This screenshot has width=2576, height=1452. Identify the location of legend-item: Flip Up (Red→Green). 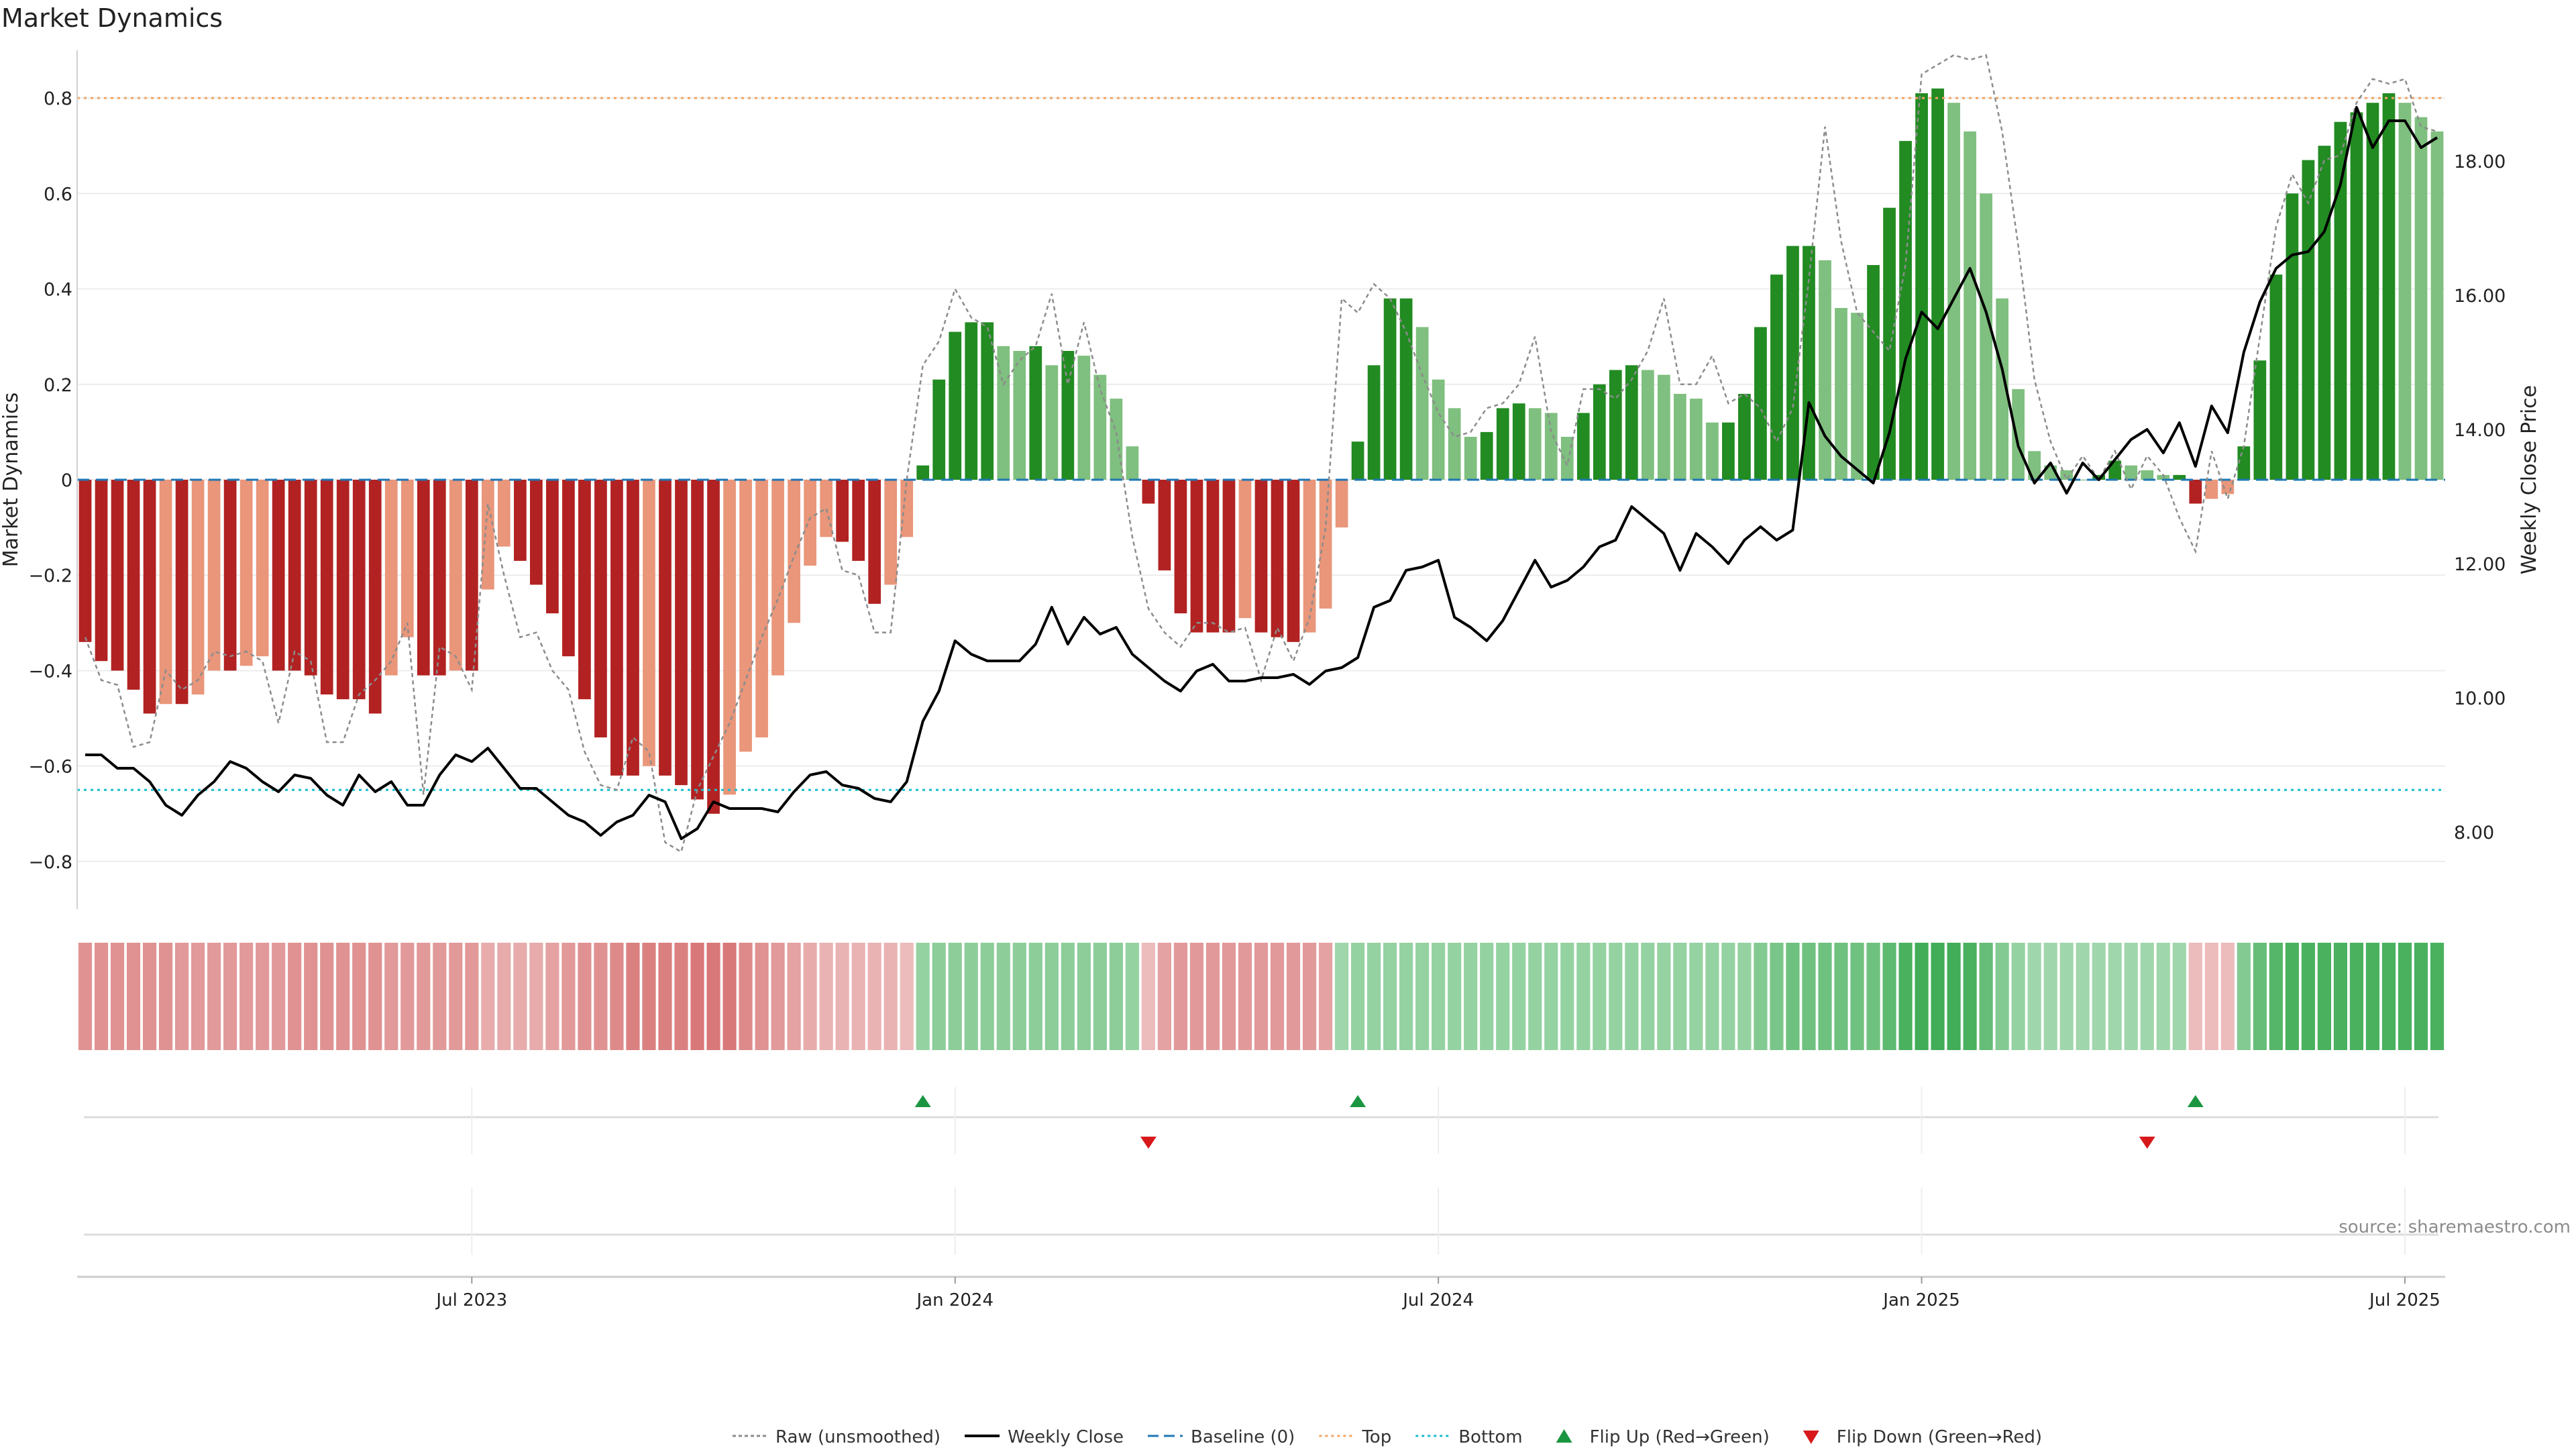
(1663, 1437).